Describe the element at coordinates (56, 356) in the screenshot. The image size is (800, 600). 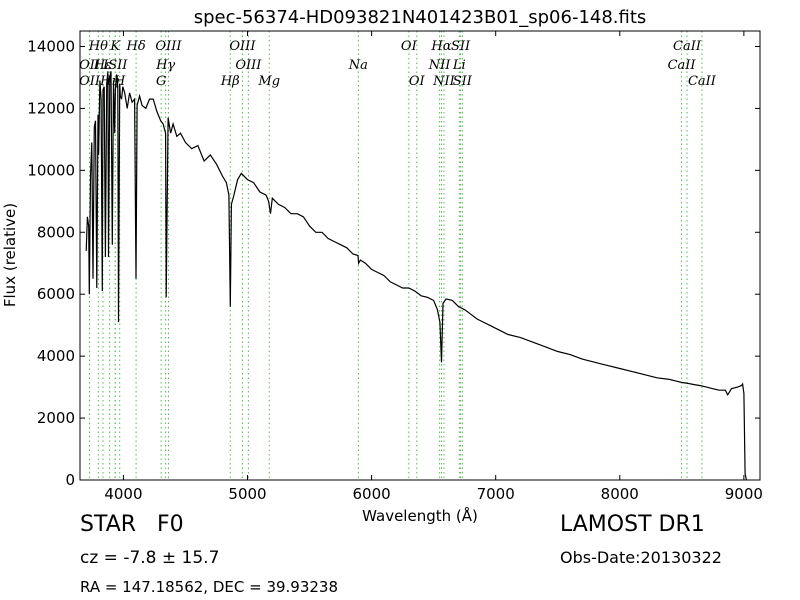
I see `y-tick-label-2: 4000` at that location.